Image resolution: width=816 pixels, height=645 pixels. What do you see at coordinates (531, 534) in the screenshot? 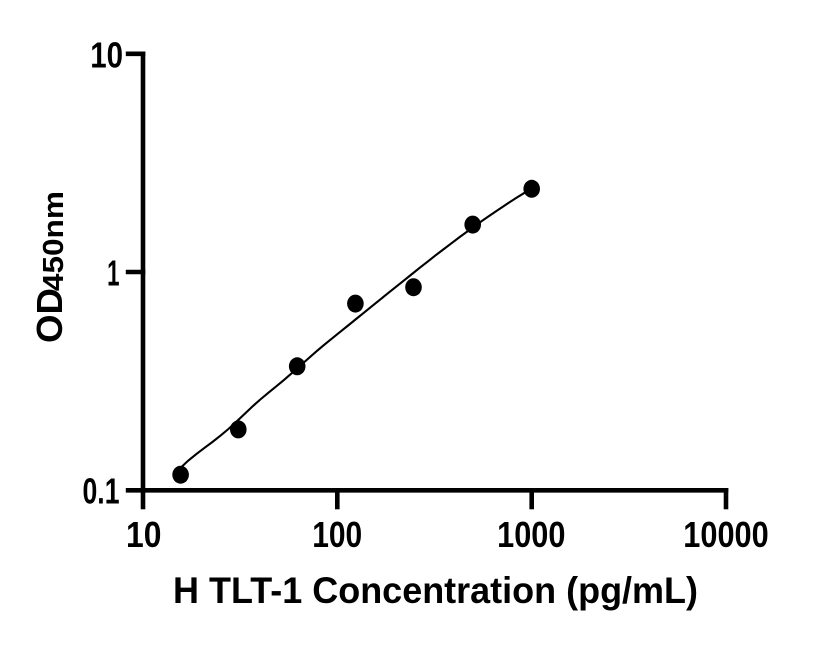
I see `svg-text: 1000` at bounding box center [531, 534].